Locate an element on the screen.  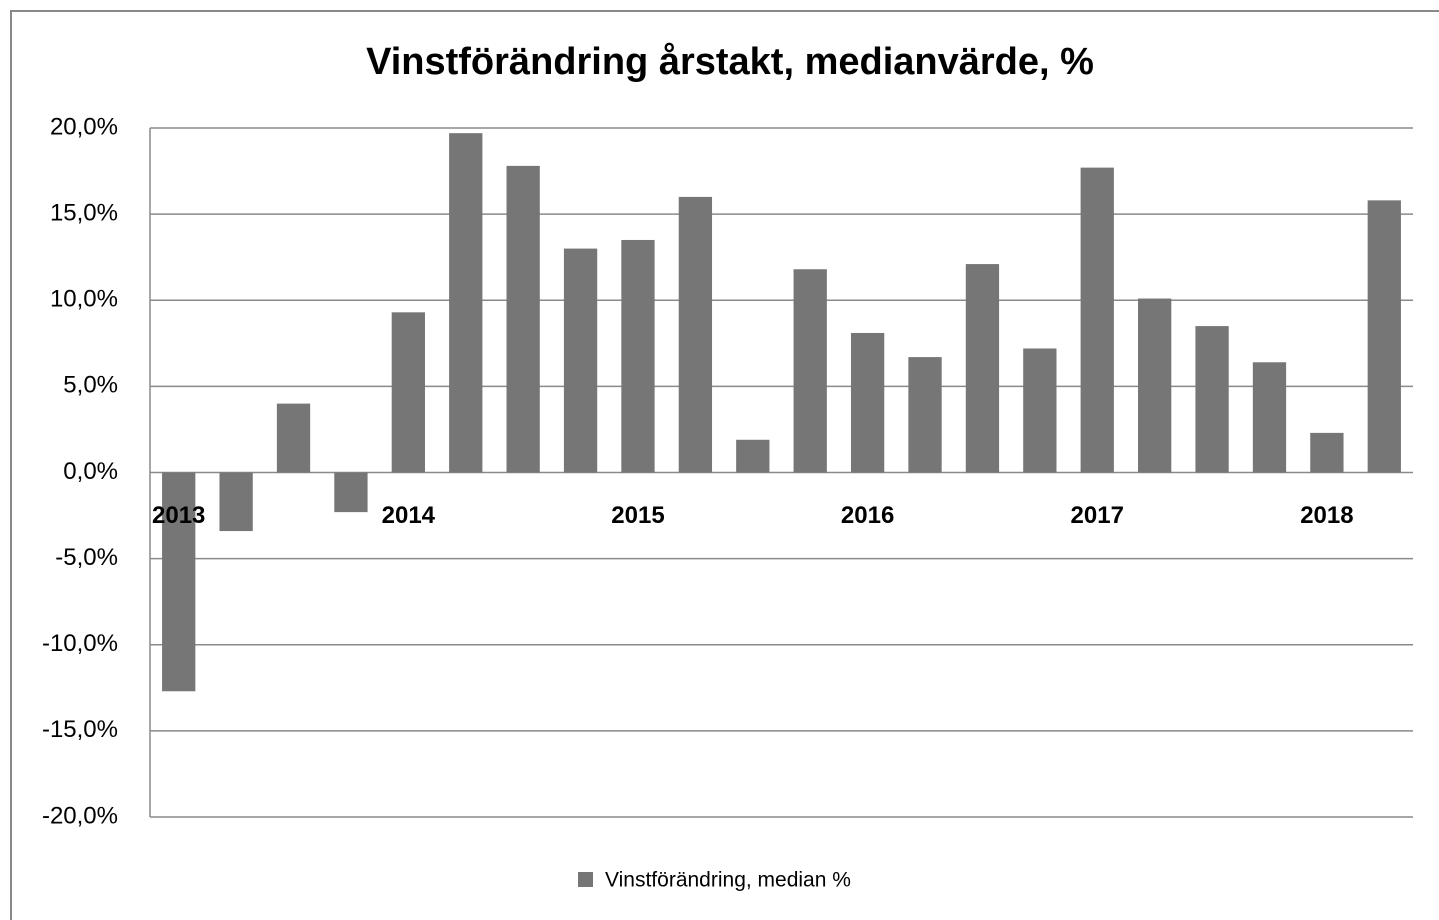
y-tick-label: 10,0% is located at coordinates (84, 299).